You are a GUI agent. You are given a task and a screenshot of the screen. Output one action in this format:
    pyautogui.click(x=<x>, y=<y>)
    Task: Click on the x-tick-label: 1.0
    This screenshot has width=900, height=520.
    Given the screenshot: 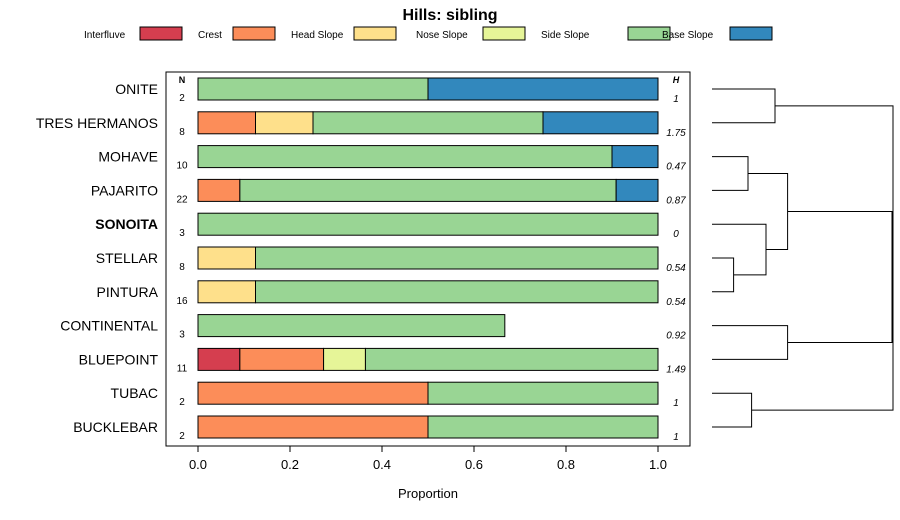 What is the action you would take?
    pyautogui.click(x=658, y=464)
    